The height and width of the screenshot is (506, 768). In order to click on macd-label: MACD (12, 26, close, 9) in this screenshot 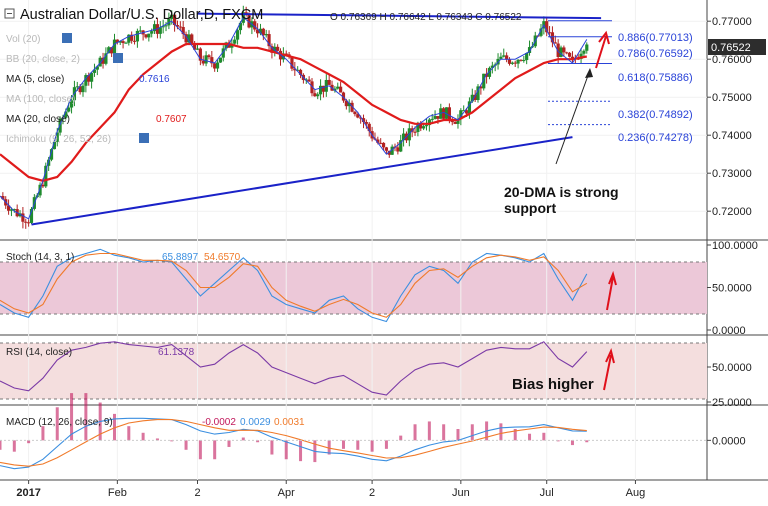, I will do `click(59, 422)`.